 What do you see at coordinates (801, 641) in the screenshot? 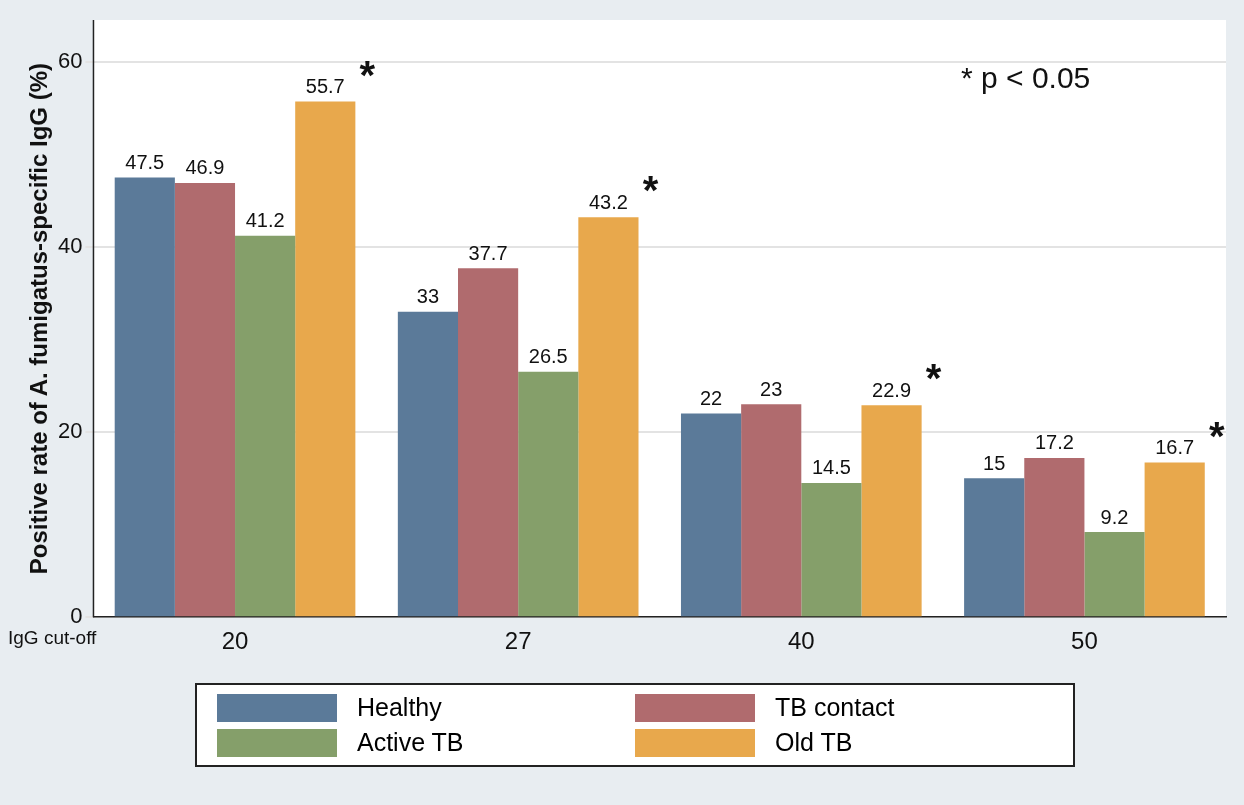
I see `x-tick-label: 40` at bounding box center [801, 641].